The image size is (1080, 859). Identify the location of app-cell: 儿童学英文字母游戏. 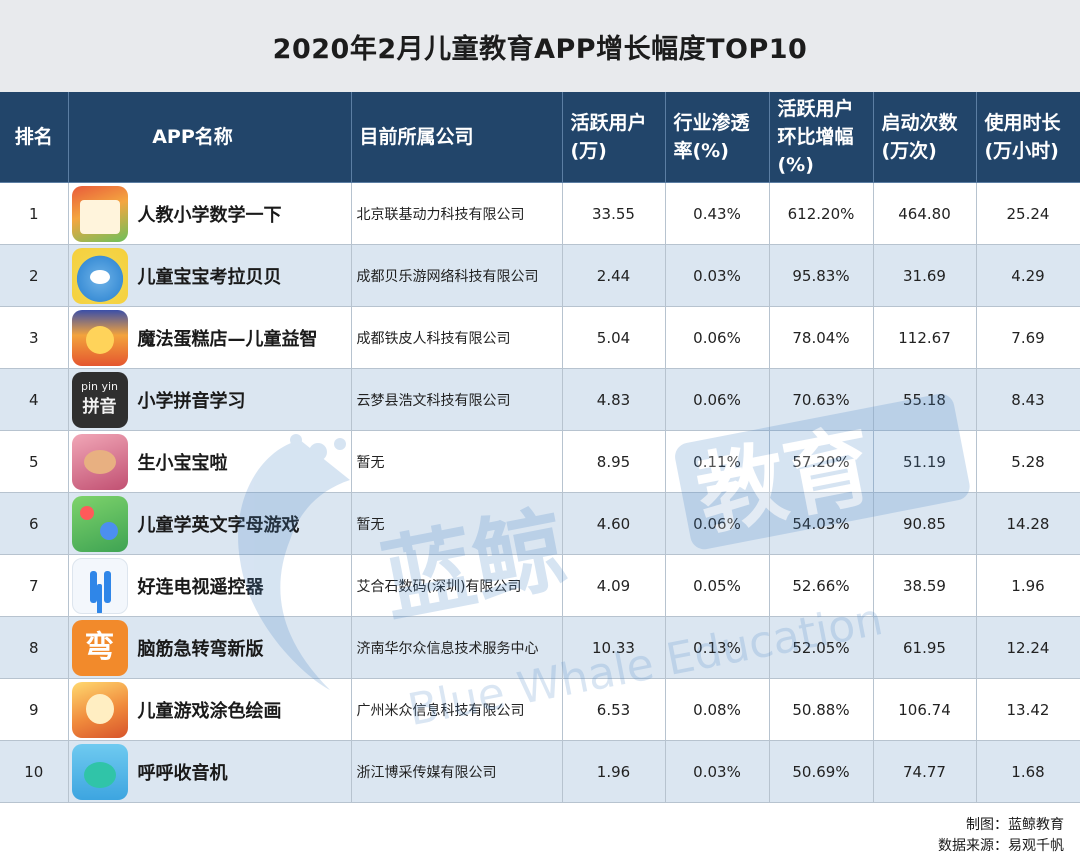
(210, 523).